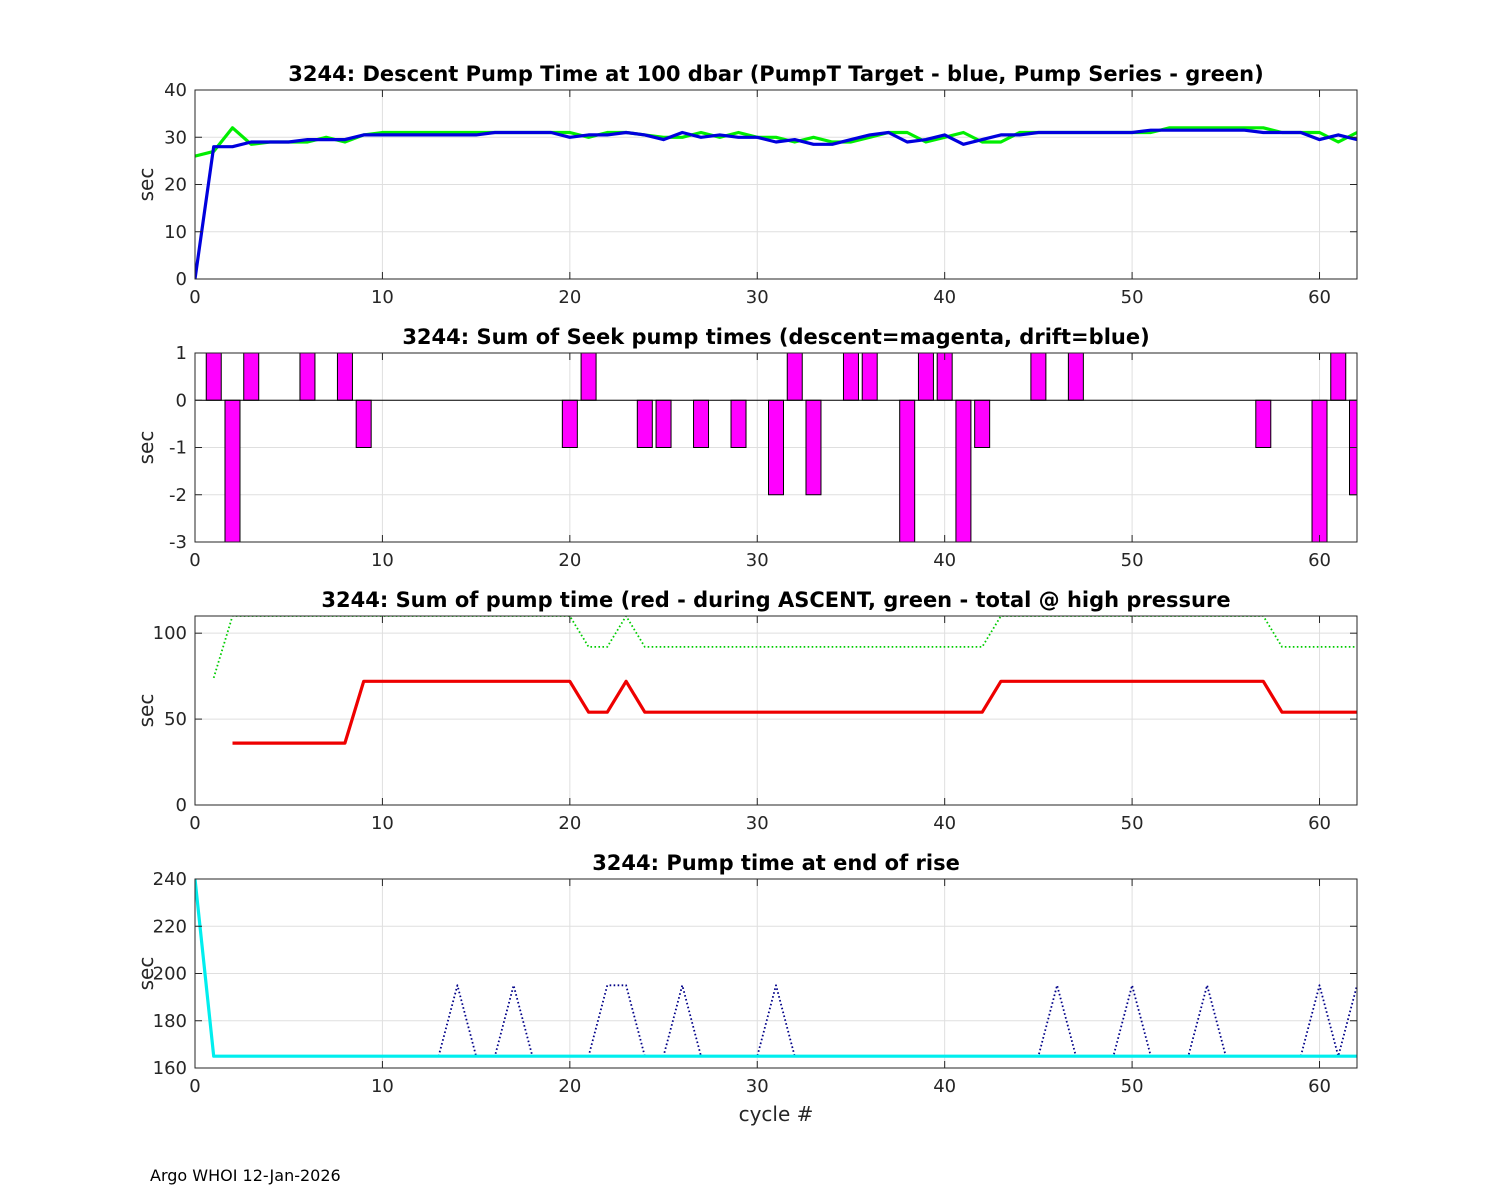 The height and width of the screenshot is (1200, 1500). What do you see at coordinates (175, 719) in the screenshot?
I see `y-tick-label: 50` at bounding box center [175, 719].